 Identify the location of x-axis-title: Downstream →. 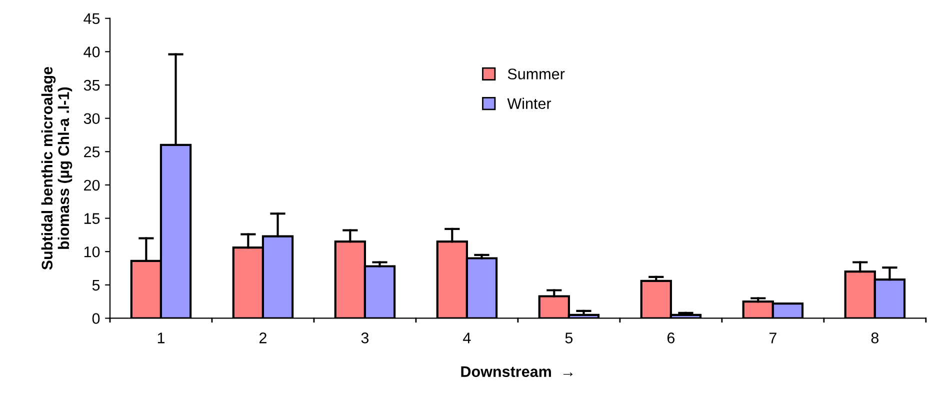
(517, 372).